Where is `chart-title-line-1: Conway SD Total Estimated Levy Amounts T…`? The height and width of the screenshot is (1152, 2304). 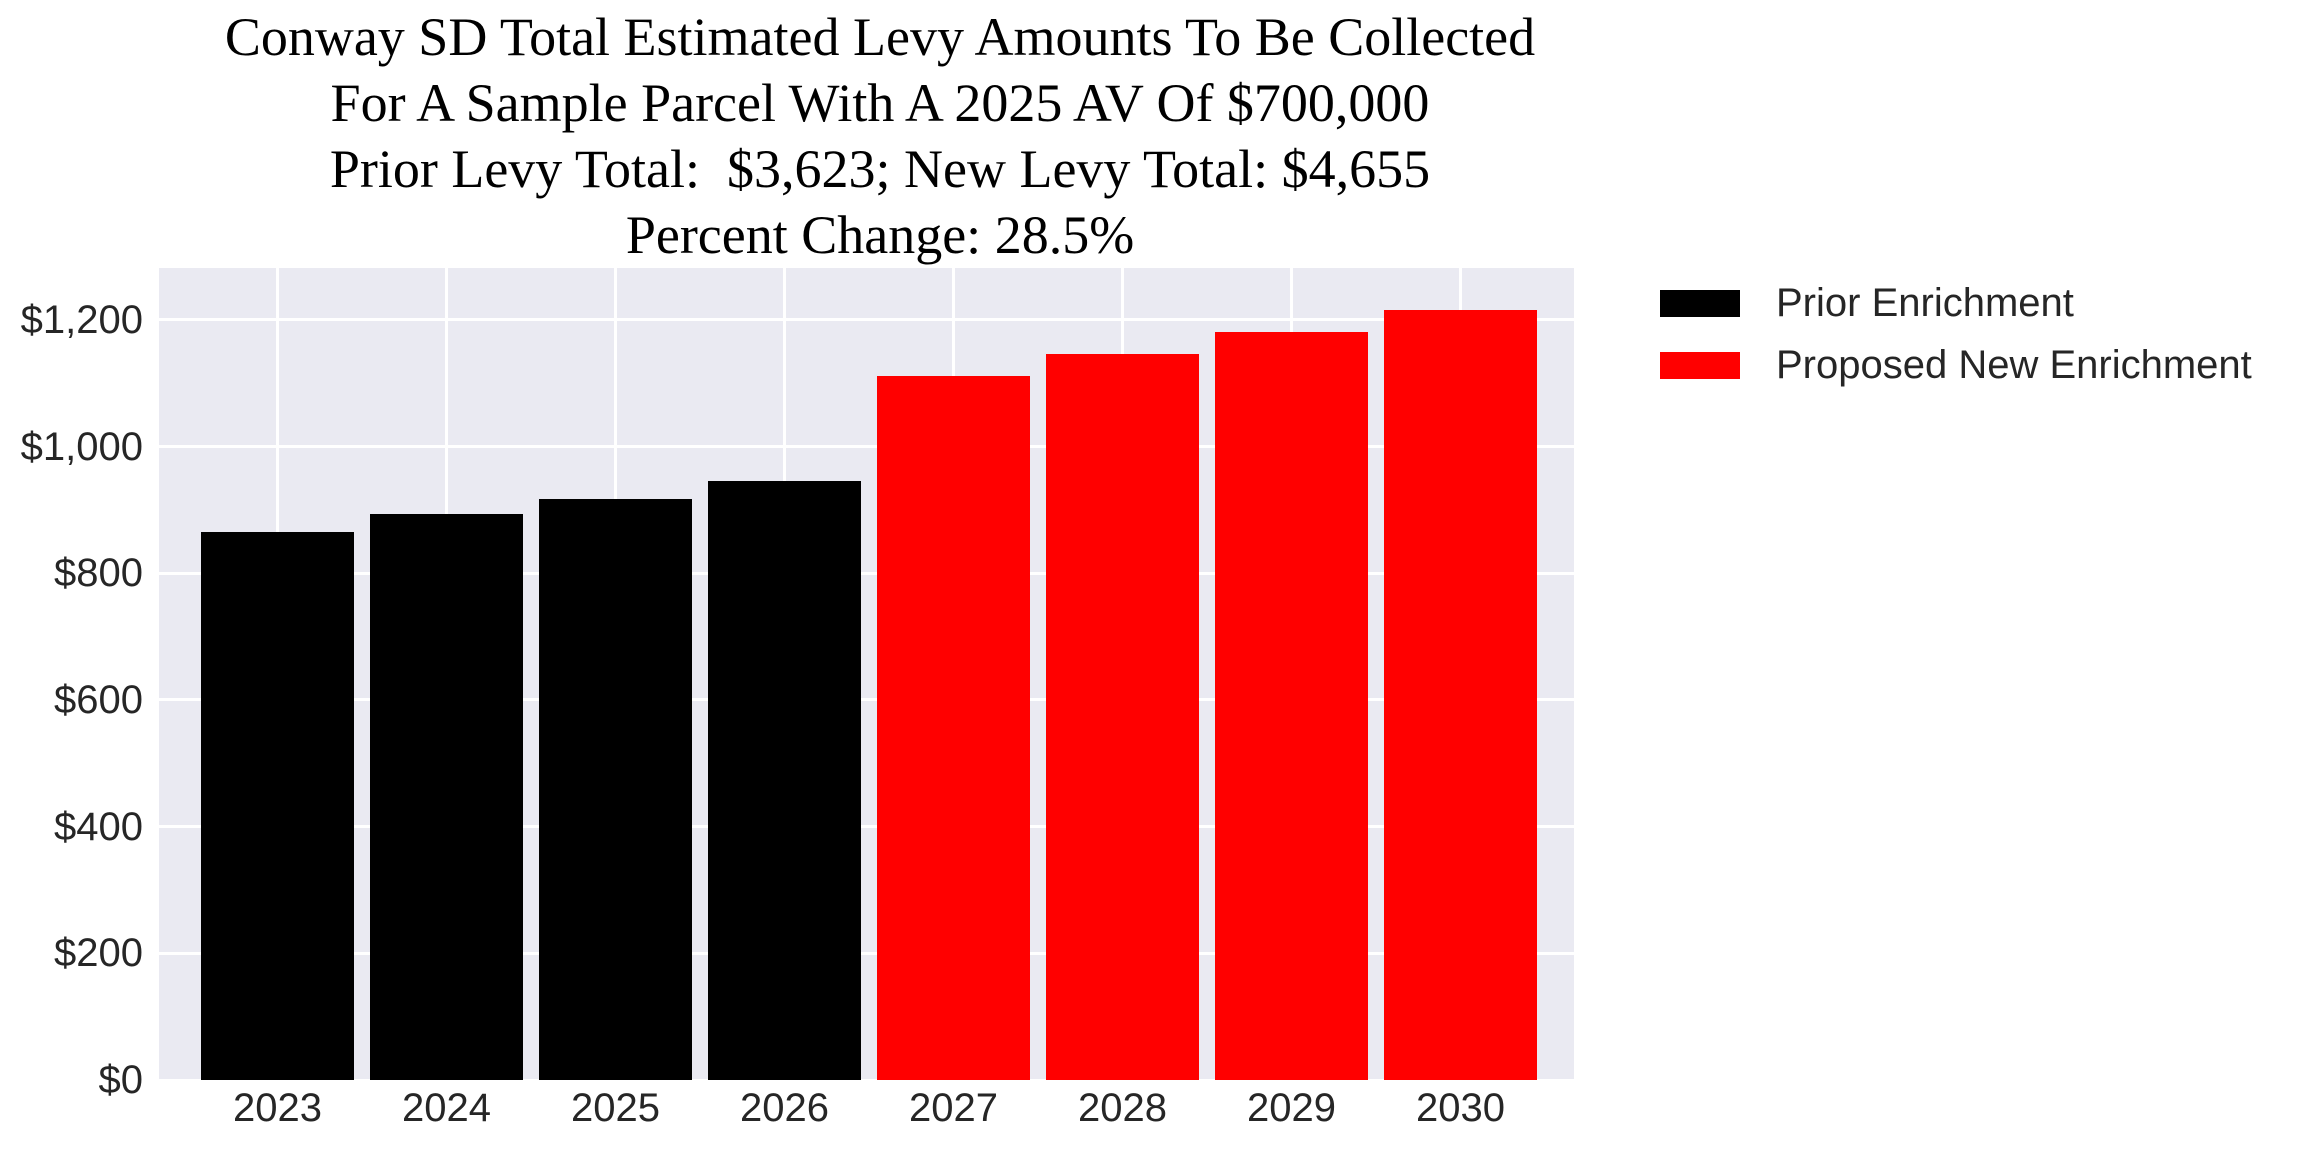
chart-title-line-1: Conway SD Total Estimated Levy Amounts T… is located at coordinates (880, 37).